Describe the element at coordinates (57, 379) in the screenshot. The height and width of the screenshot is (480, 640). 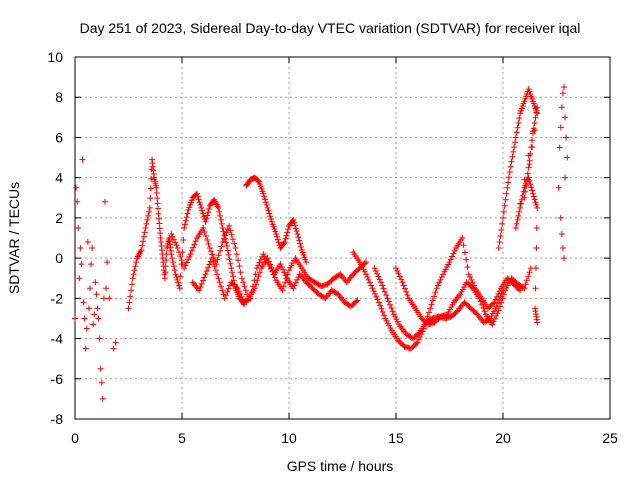
I see `y-tick-label: -6` at that location.